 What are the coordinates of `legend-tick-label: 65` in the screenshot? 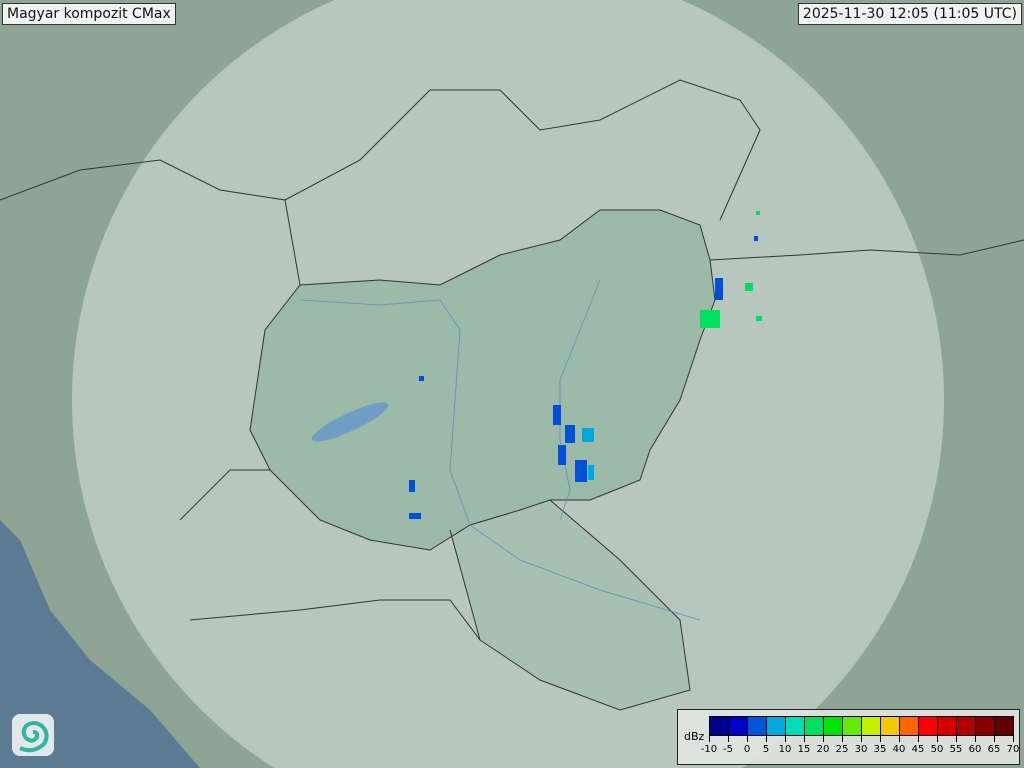 It's located at (994, 749).